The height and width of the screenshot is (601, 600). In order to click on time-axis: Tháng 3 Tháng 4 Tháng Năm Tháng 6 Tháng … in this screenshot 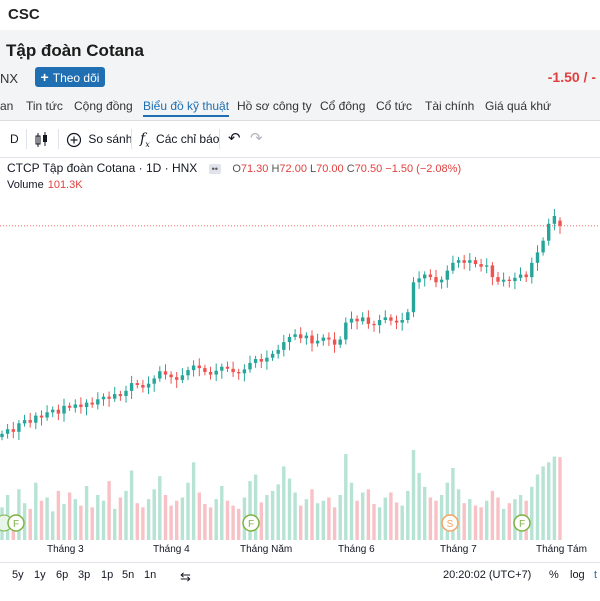, I will do `click(300, 550)`.